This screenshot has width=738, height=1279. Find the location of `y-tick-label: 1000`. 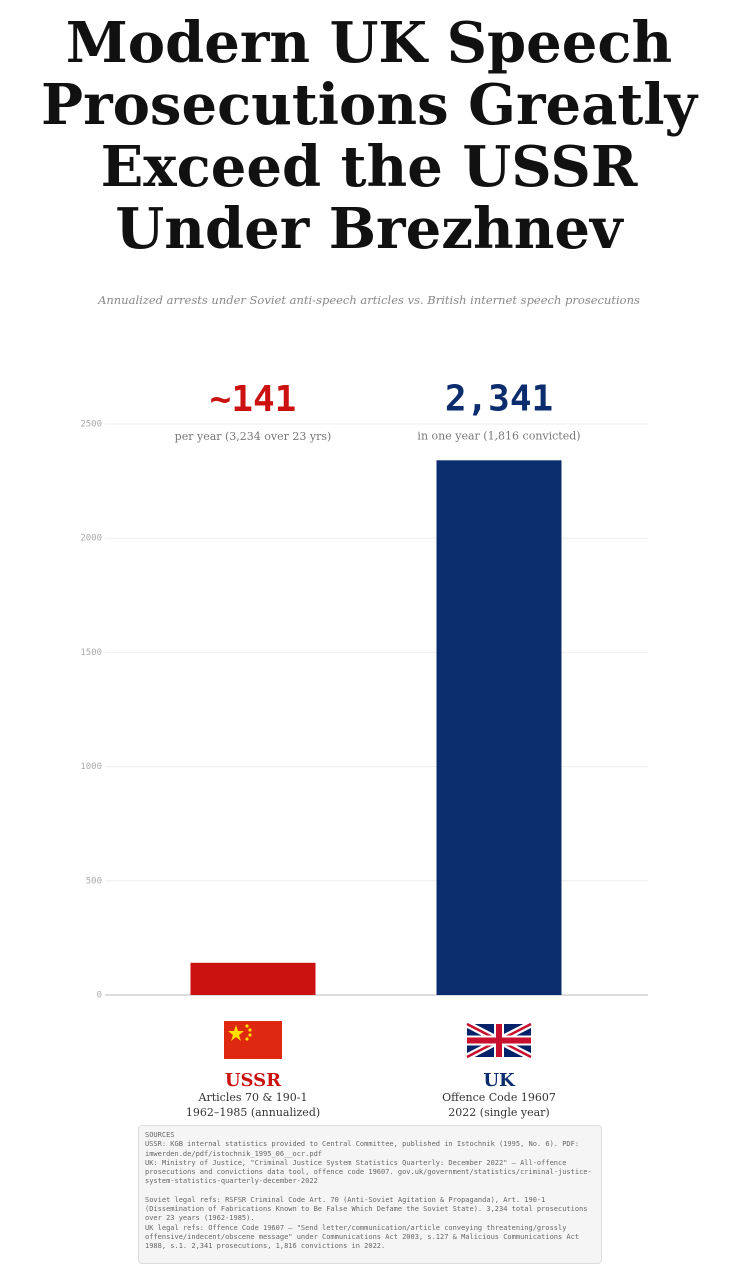

y-tick-label: 1000 is located at coordinates (91, 767).